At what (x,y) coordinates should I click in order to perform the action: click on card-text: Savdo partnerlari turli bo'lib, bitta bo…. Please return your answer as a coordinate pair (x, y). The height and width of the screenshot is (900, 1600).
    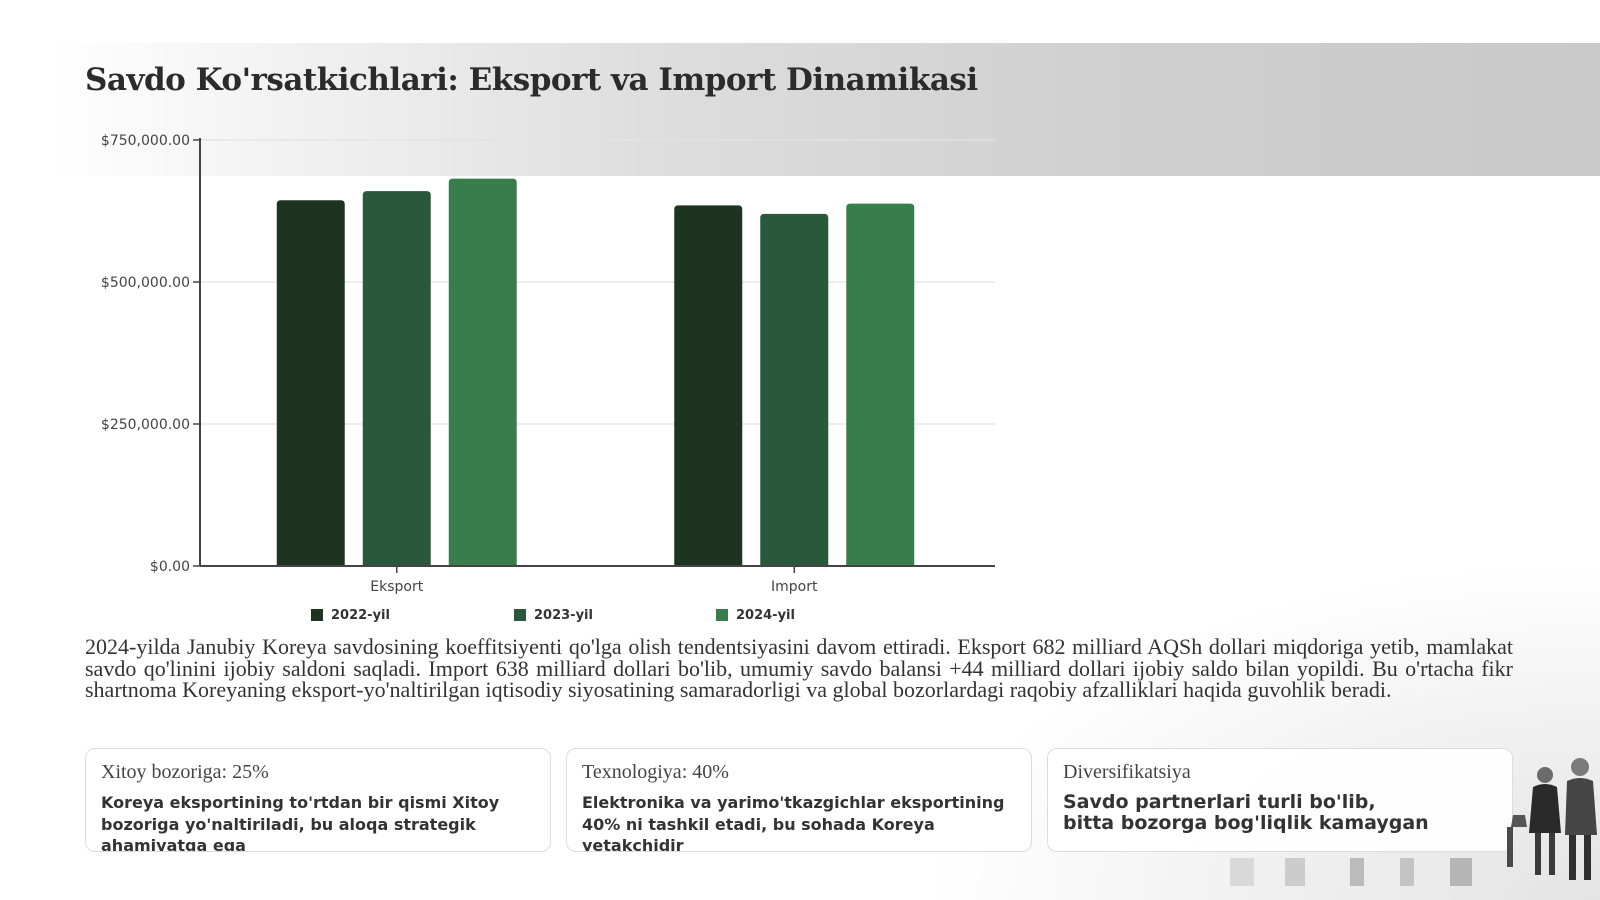
    Looking at the image, I should click on (1280, 813).